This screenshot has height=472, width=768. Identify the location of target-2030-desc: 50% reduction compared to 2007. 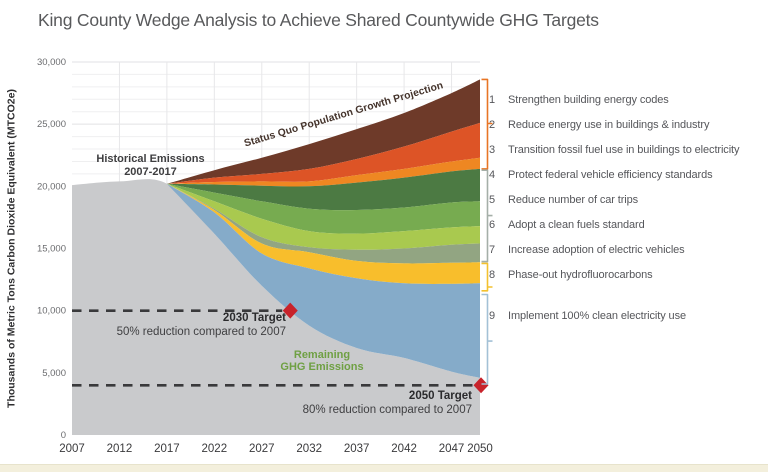
(201, 331).